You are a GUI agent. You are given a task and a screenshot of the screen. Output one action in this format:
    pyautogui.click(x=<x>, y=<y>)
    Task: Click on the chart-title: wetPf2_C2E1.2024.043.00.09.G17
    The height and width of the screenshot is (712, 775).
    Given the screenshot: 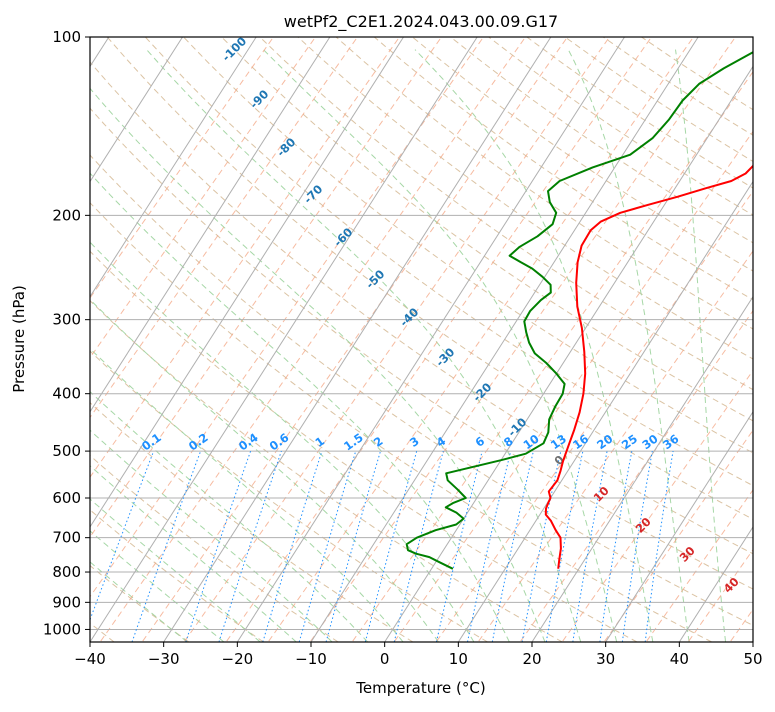 What is the action you would take?
    pyautogui.click(x=421, y=22)
    